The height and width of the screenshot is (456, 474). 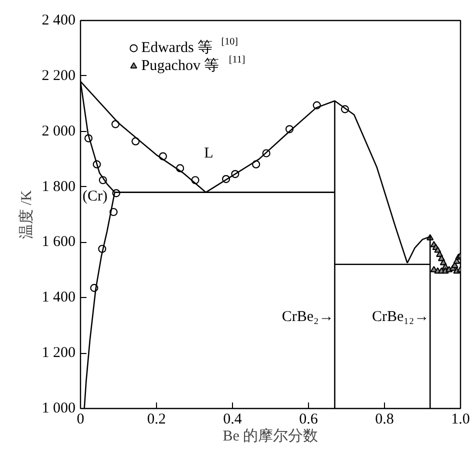 I want to click on y-tick-label: 1 400, so click(x=59, y=298).